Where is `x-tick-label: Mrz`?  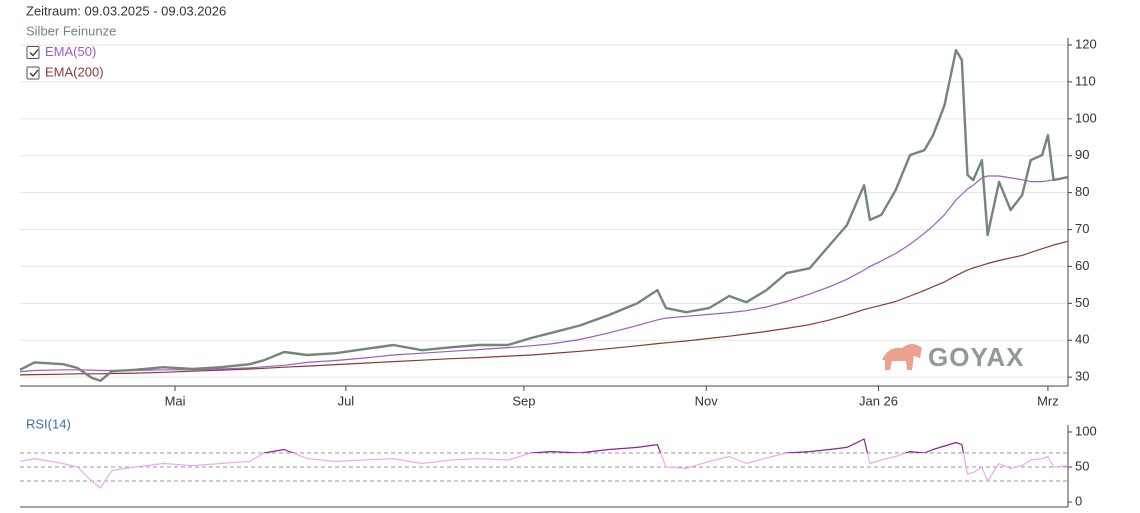
x-tick-label: Mrz is located at coordinates (1048, 400).